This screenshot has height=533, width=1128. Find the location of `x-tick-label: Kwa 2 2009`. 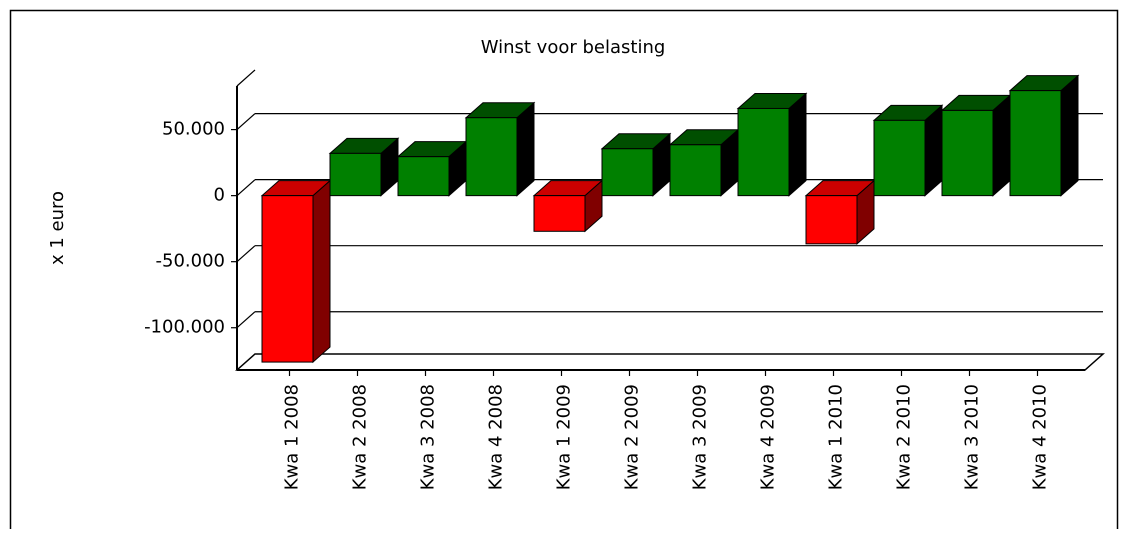

x-tick-label: Kwa 2 2009 is located at coordinates (632, 437).